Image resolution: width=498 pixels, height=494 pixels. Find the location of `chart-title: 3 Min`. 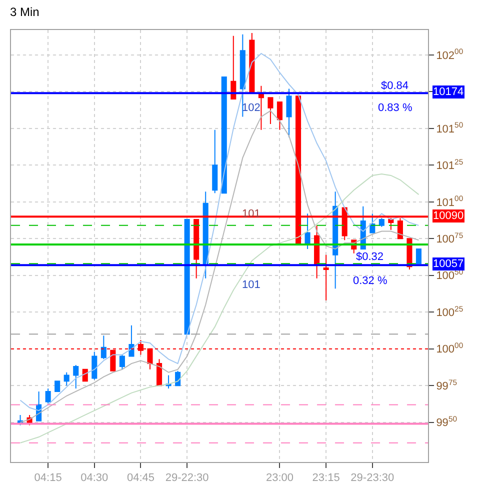

chart-title: 3 Min is located at coordinates (25, 11).